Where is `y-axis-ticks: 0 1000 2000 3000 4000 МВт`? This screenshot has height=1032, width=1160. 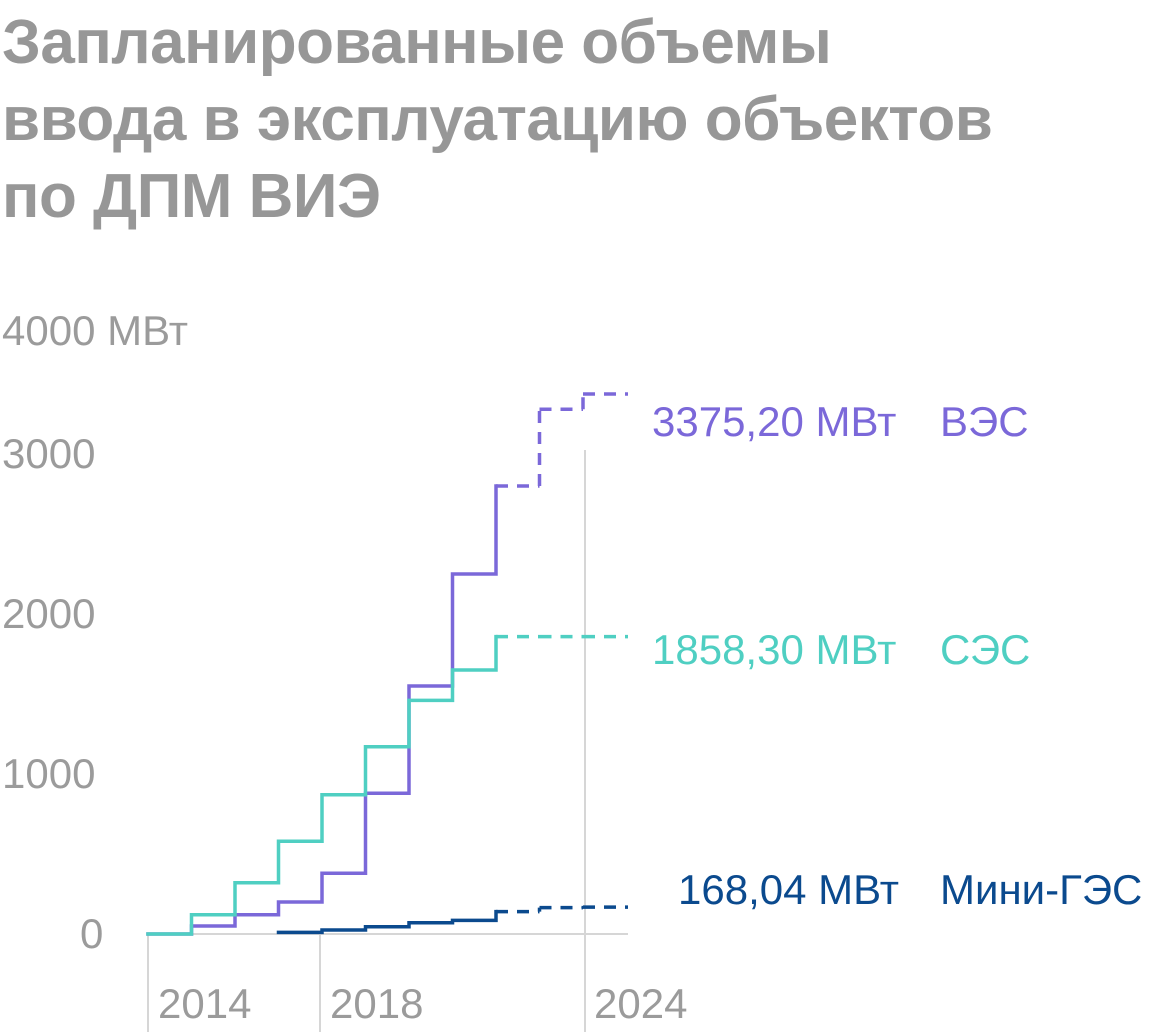
y-axis-ticks: 0 1000 2000 3000 4000 МВт is located at coordinates (95, 632).